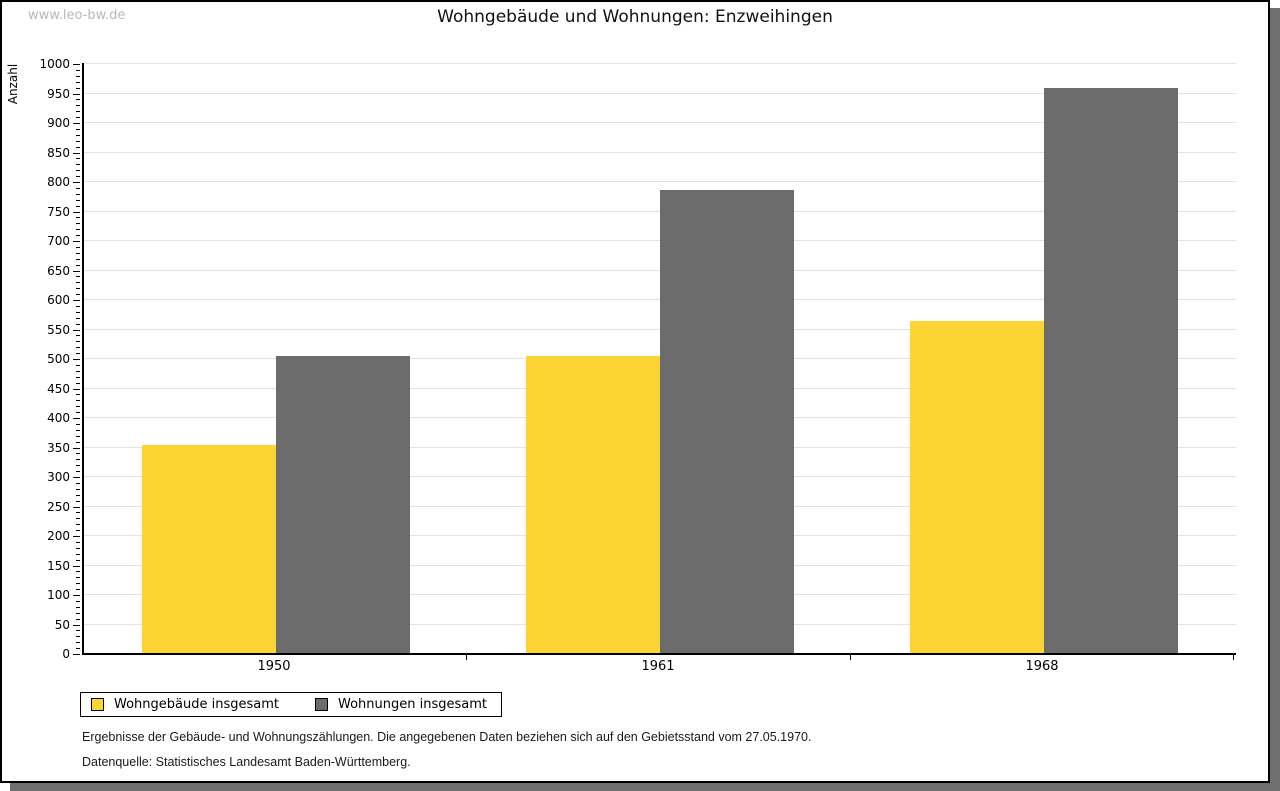 The image size is (1280, 791). What do you see at coordinates (58, 270) in the screenshot?
I see `y-tick-label: 650` at bounding box center [58, 270].